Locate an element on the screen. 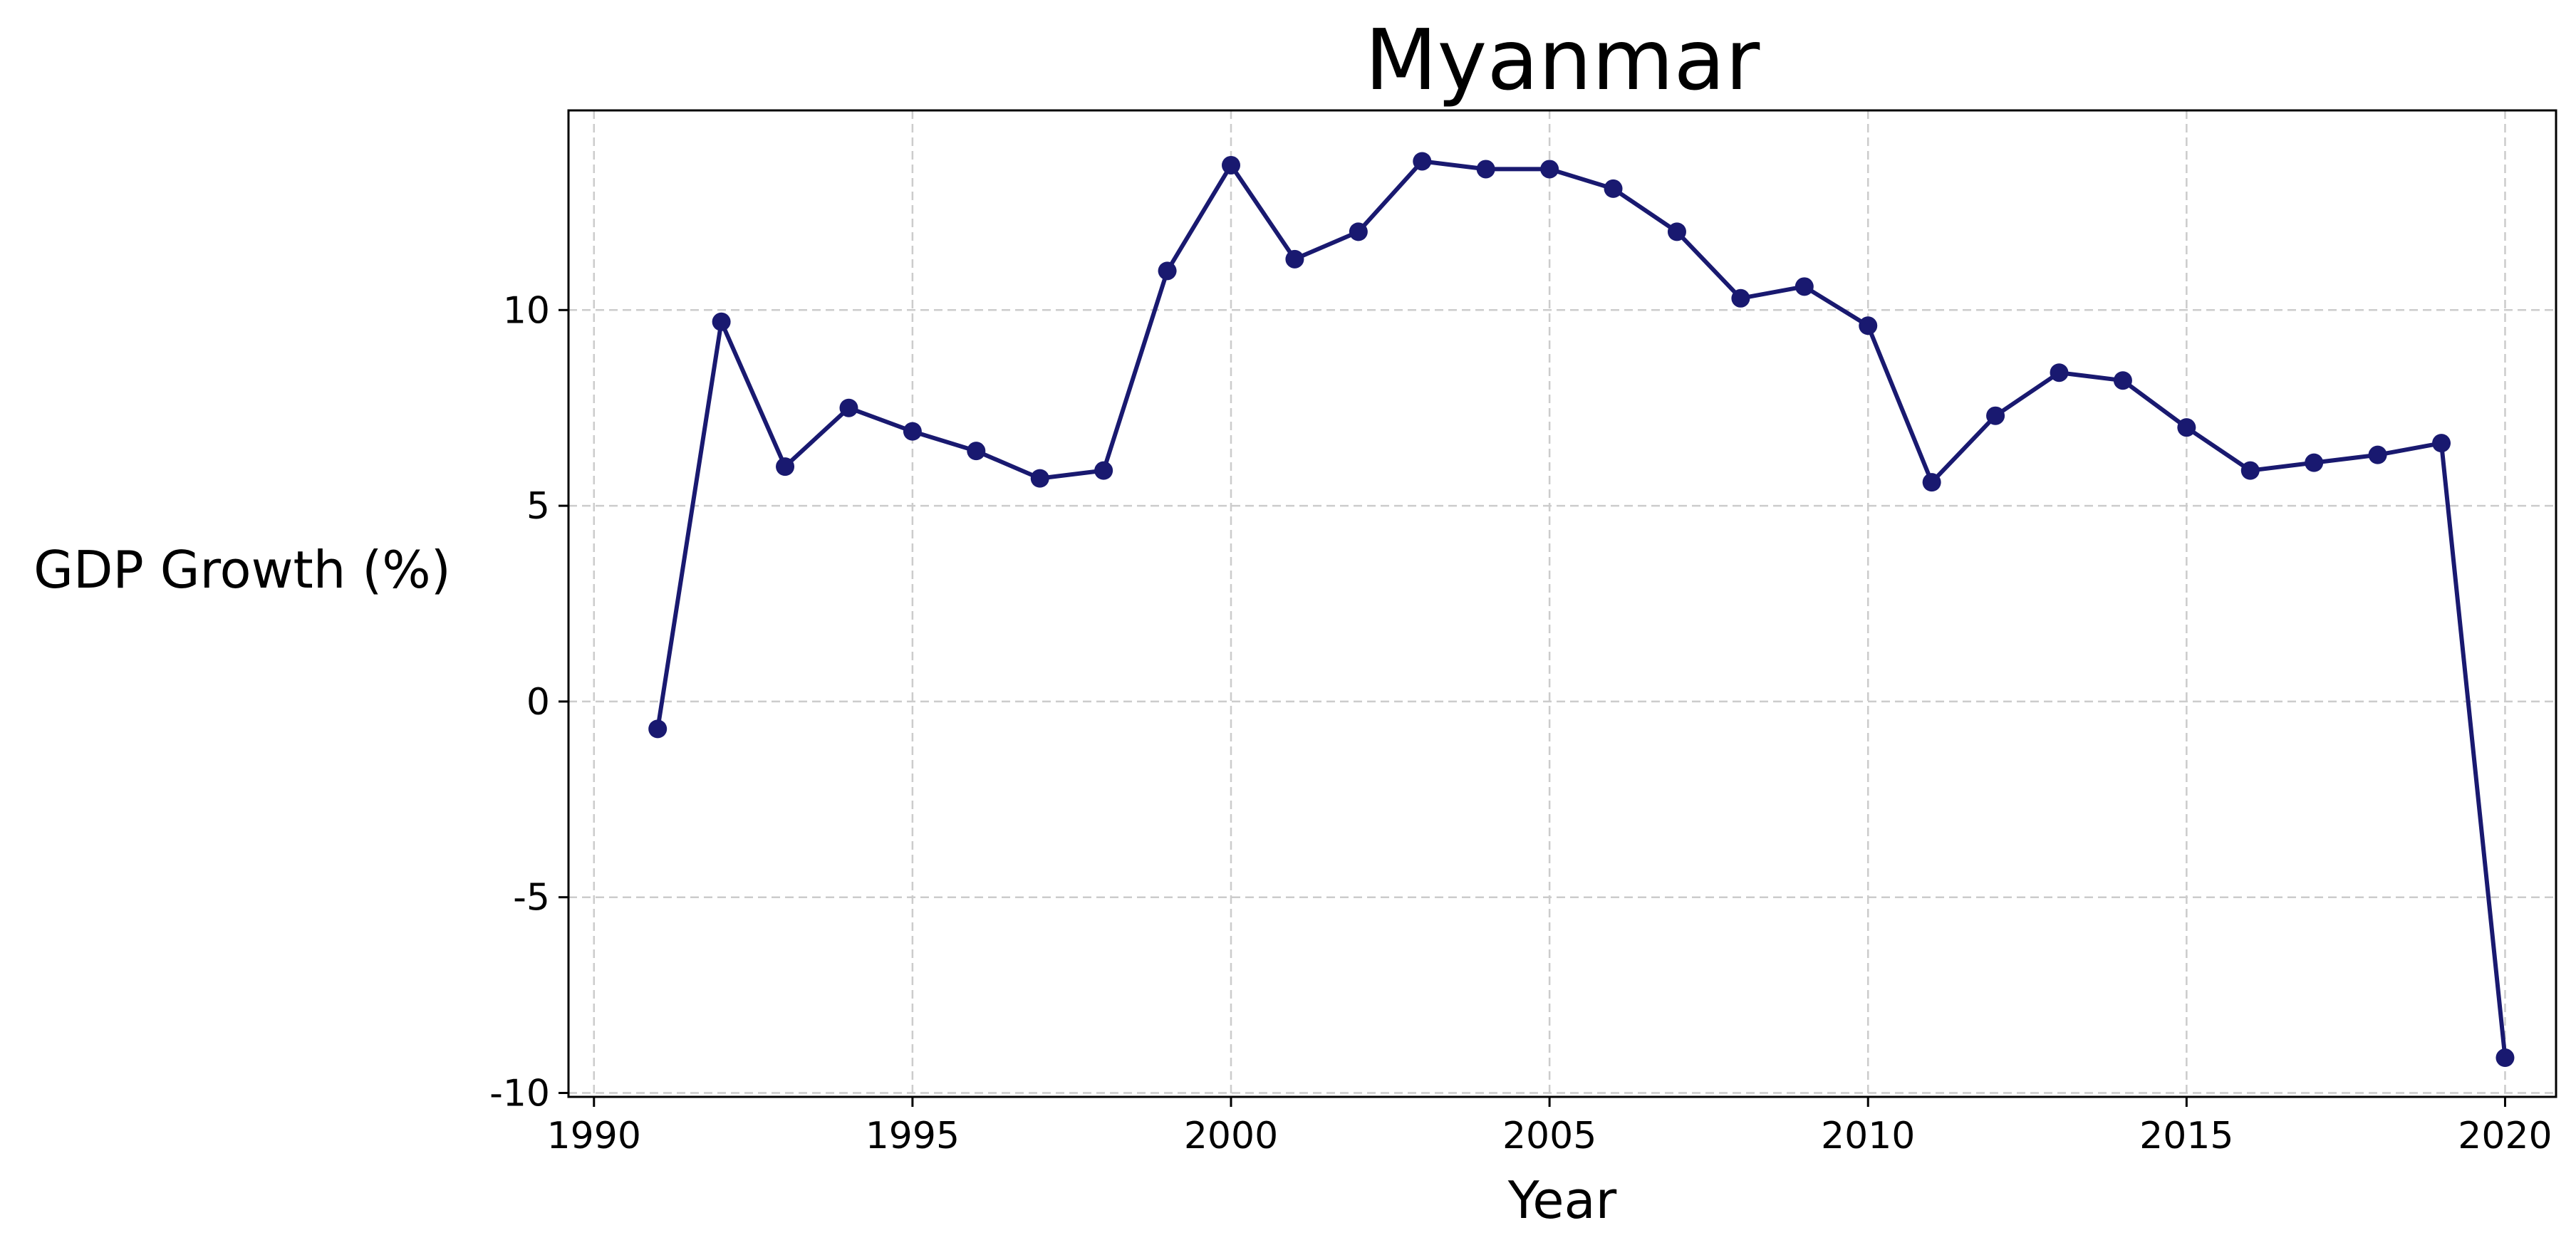 This screenshot has height=1255, width=2576. y-tick-label: -10 is located at coordinates (519, 1094).